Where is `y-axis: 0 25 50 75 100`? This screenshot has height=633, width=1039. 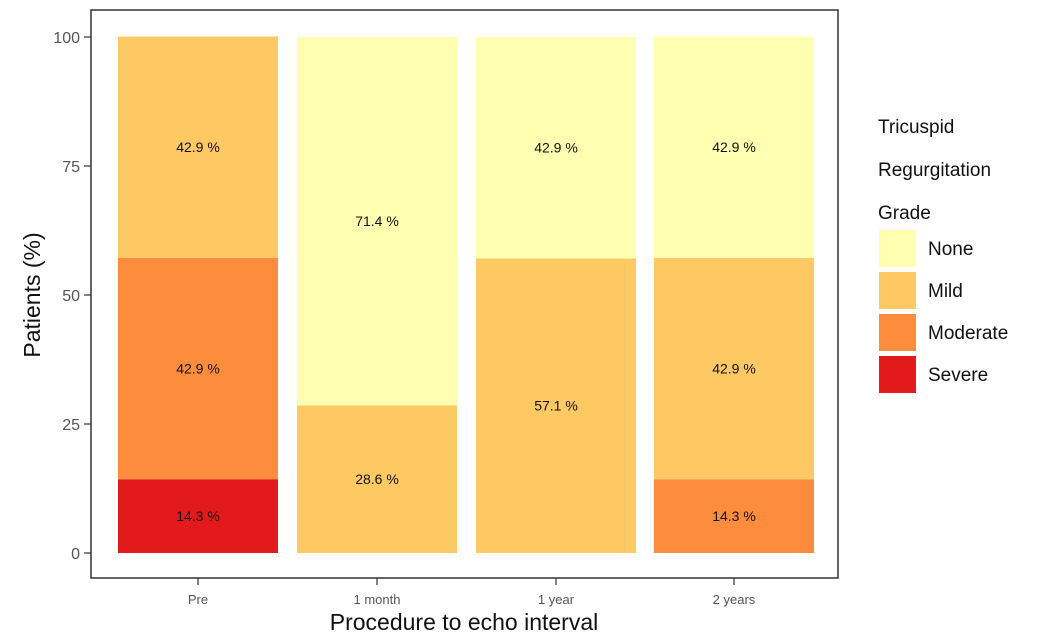 y-axis: 0 25 50 75 100 is located at coordinates (72, 296).